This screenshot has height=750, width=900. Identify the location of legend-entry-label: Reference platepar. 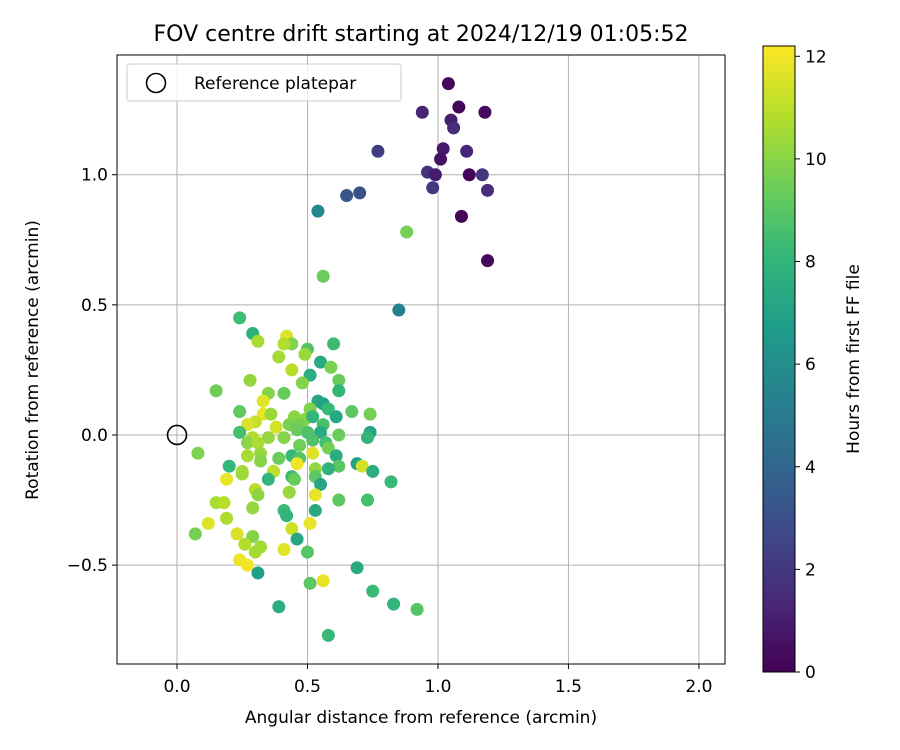
(275, 84).